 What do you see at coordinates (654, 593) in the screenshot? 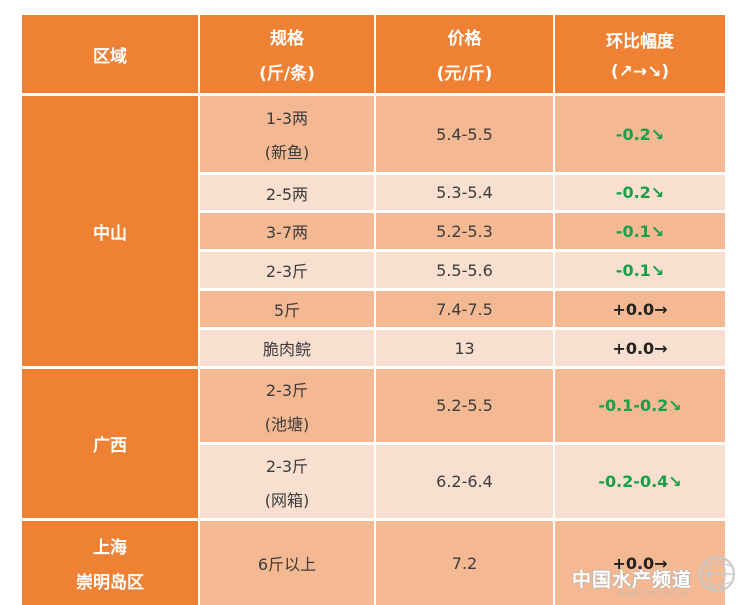
I see `watermark-url: www.fishfirst.cn` at bounding box center [654, 593].